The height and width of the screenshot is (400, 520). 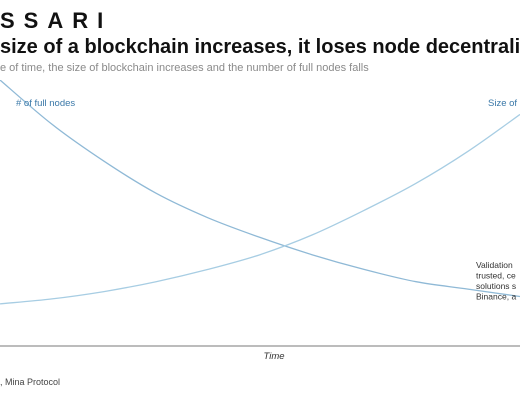 What do you see at coordinates (504, 103) in the screenshot?
I see `series-label-size: Size of b` at bounding box center [504, 103].